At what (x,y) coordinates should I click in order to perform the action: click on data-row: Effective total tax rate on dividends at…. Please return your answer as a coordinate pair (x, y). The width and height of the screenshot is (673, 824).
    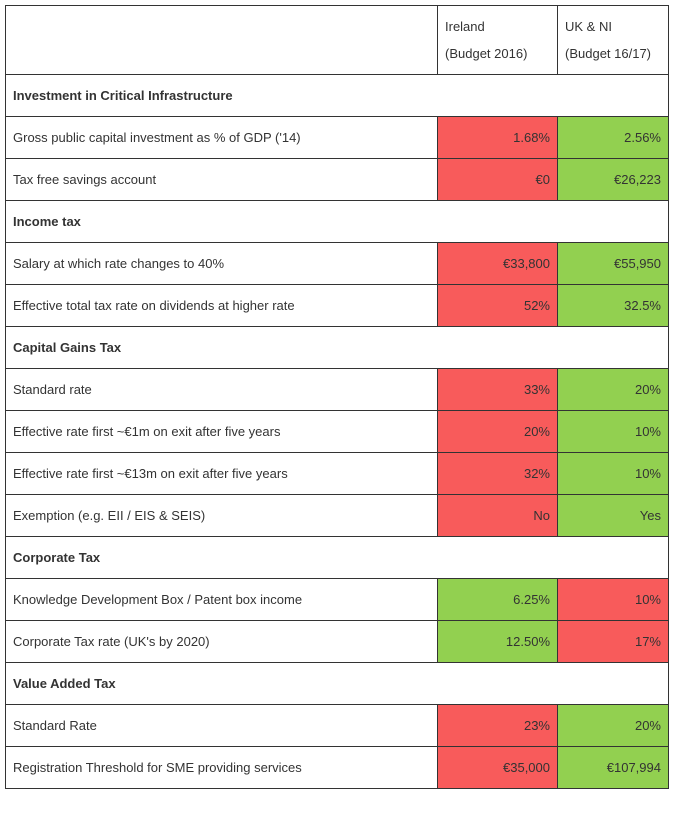
    Looking at the image, I should click on (337, 305).